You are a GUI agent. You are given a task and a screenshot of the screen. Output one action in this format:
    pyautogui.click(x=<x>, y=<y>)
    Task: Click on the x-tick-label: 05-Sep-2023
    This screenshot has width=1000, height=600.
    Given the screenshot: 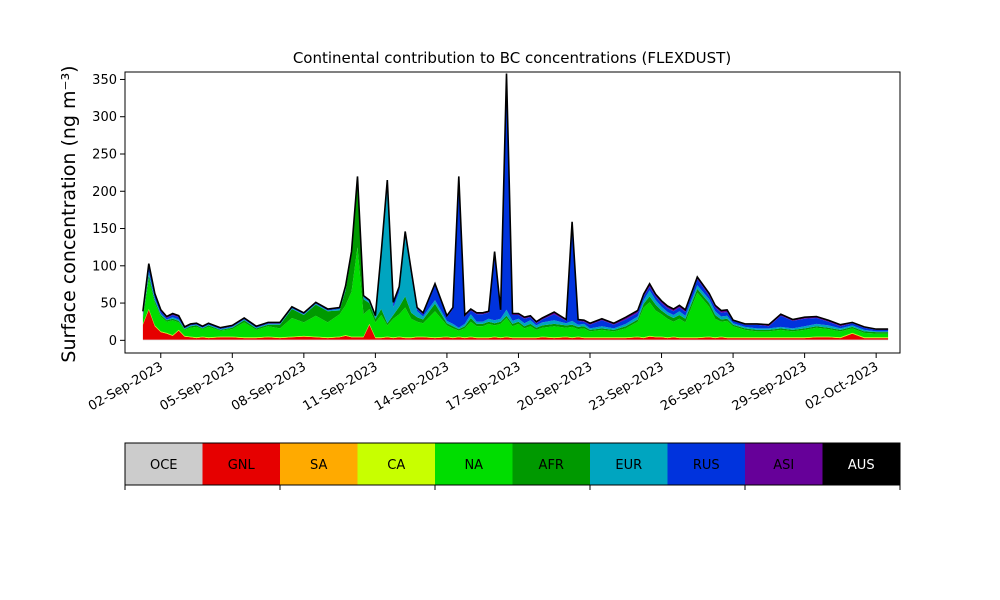 What is the action you would take?
    pyautogui.click(x=197, y=386)
    